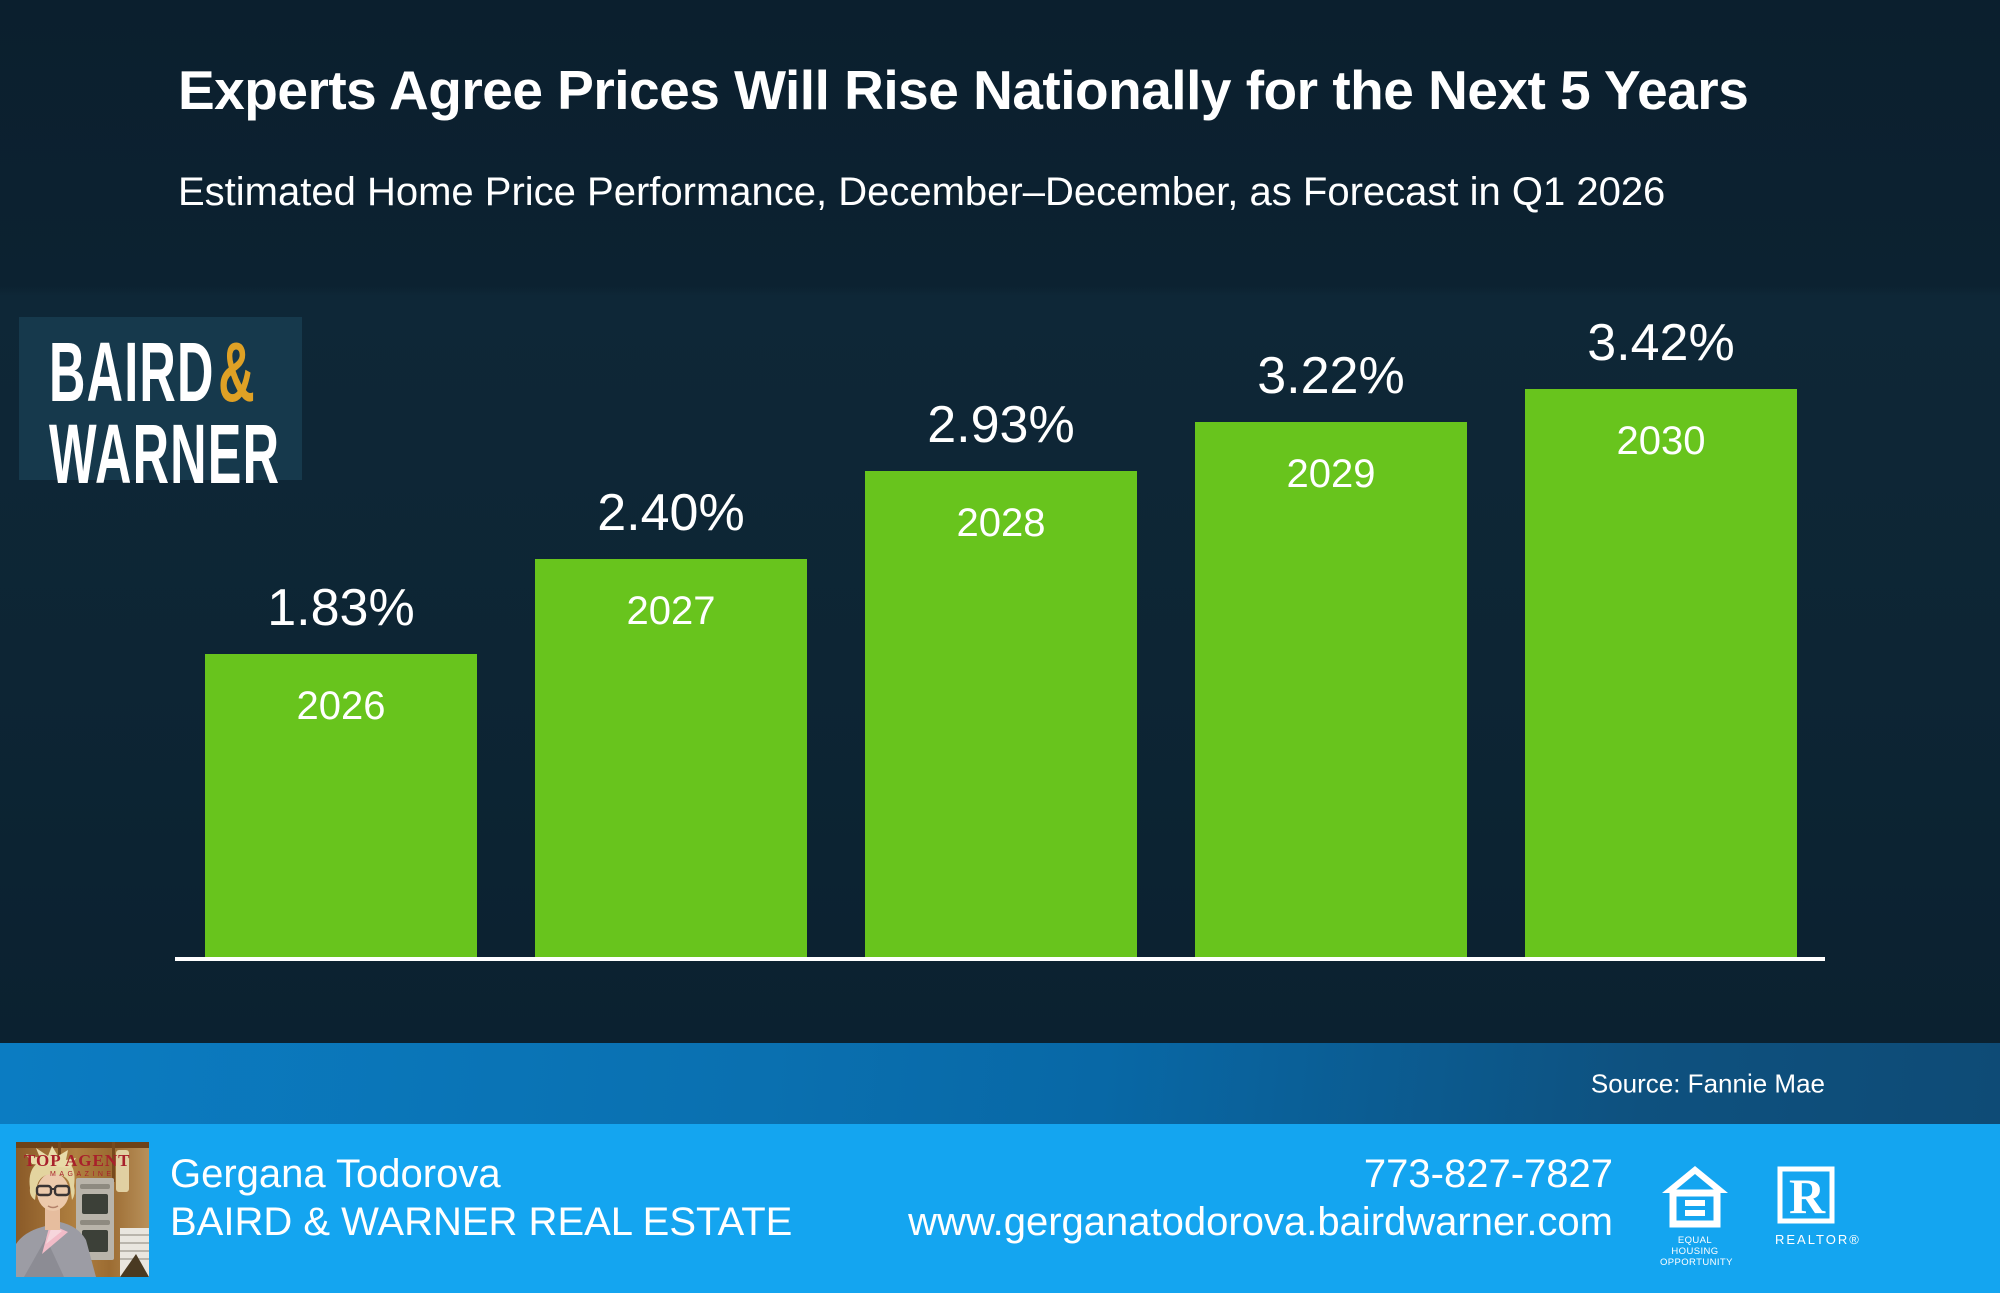  Describe the element at coordinates (165, 454) in the screenshot. I see `logo-word-warner: WARNER` at that location.